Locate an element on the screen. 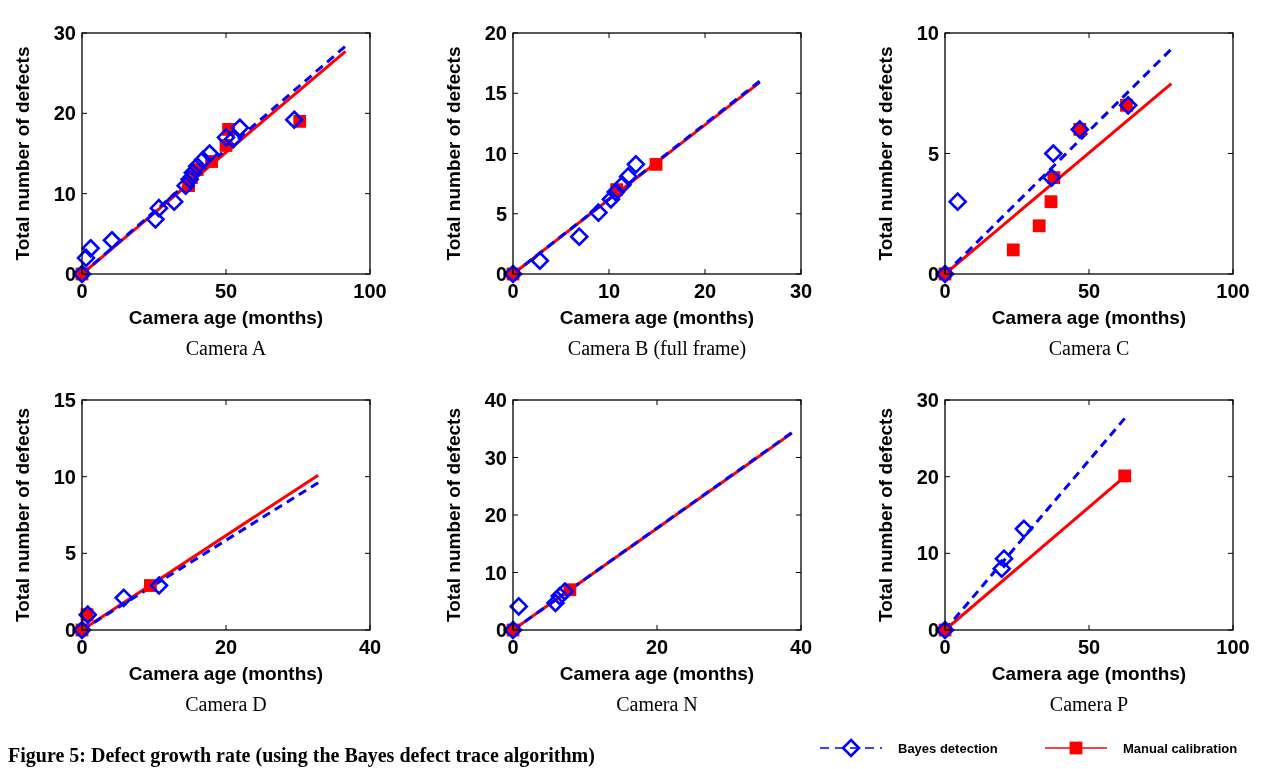 This screenshot has height=769, width=1275. text: Camera P is located at coordinates (1089, 704).